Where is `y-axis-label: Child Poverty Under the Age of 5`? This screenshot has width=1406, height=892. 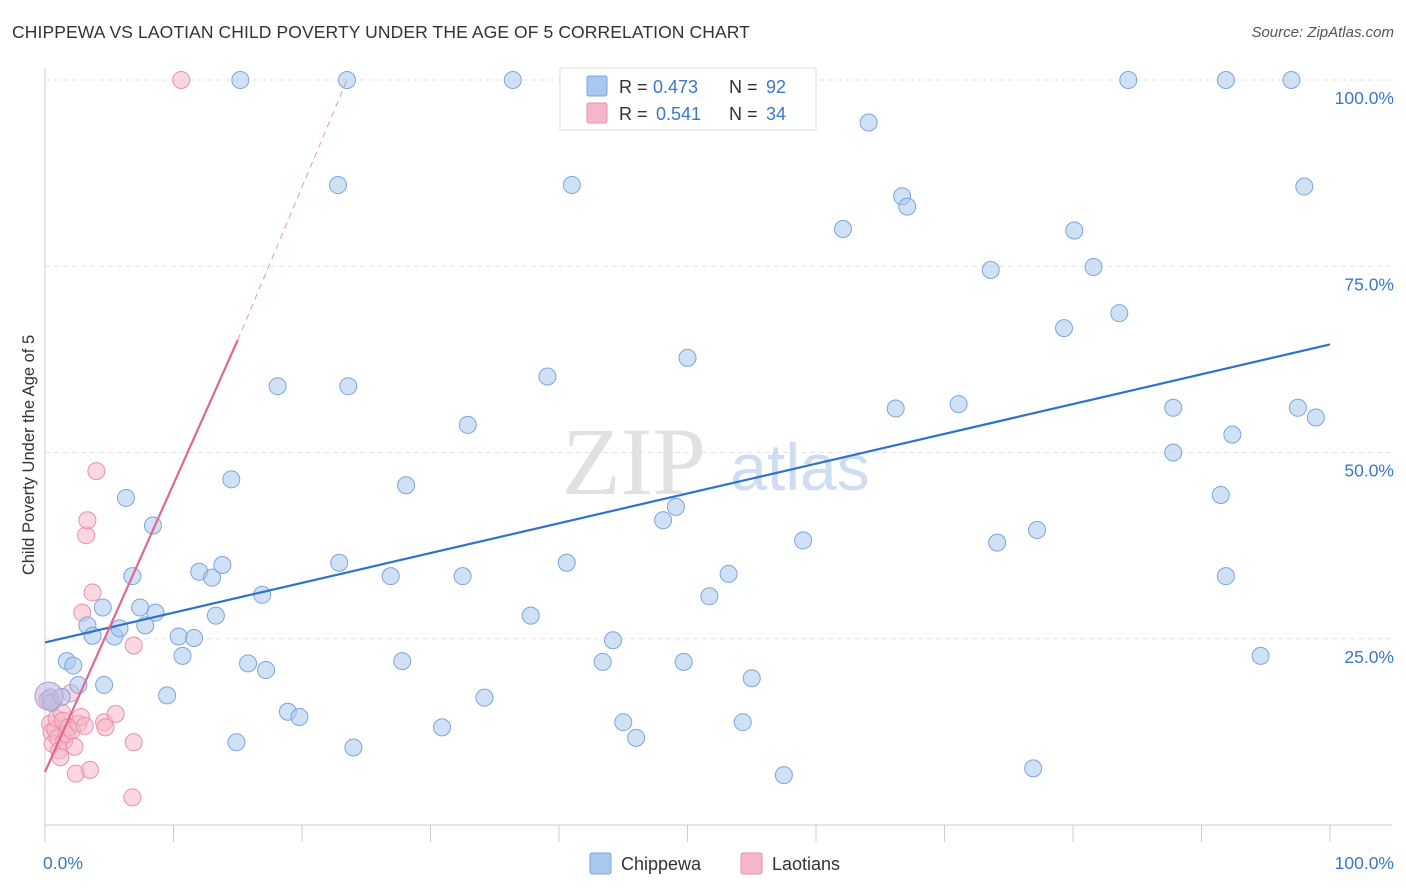
y-axis-label: Child Poverty Under the Age of 5 is located at coordinates (29, 455).